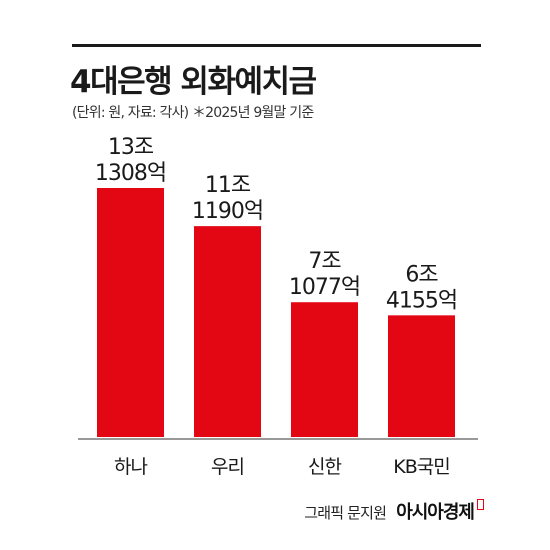  What do you see at coordinates (131, 147) in the screenshot?
I see `value-label: 13조` at bounding box center [131, 147].